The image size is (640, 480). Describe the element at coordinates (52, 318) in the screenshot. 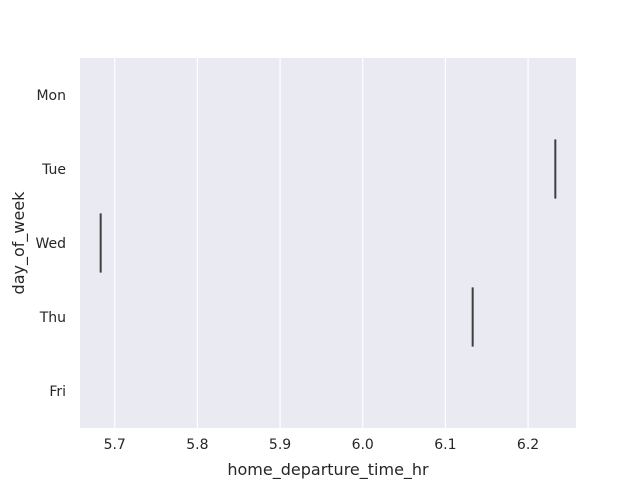

I see `y-tick-label: Thu` at that location.